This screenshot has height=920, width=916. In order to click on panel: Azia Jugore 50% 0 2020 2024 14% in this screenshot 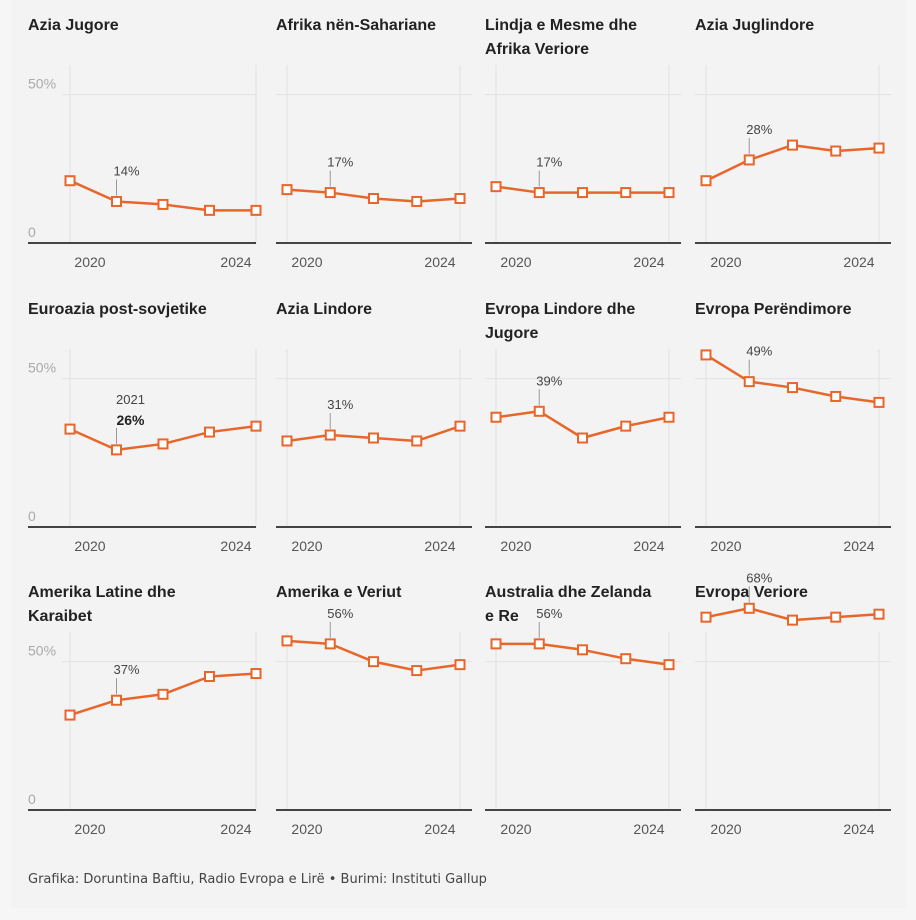, I will do `click(145, 143)`.